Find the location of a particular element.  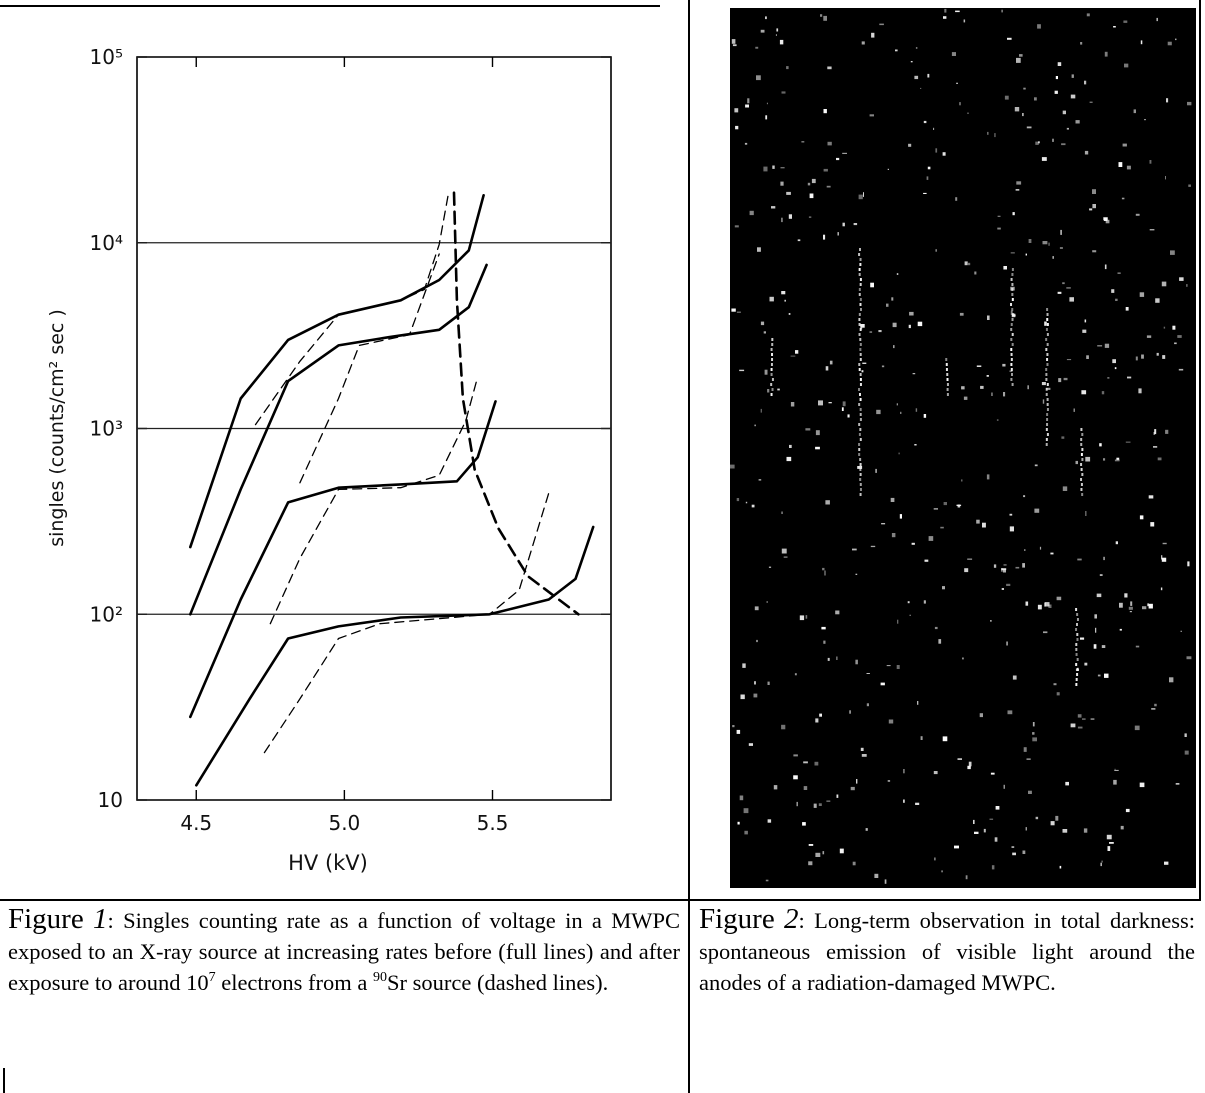

caption-text: Sr source (dashed lines). is located at coordinates (498, 982).